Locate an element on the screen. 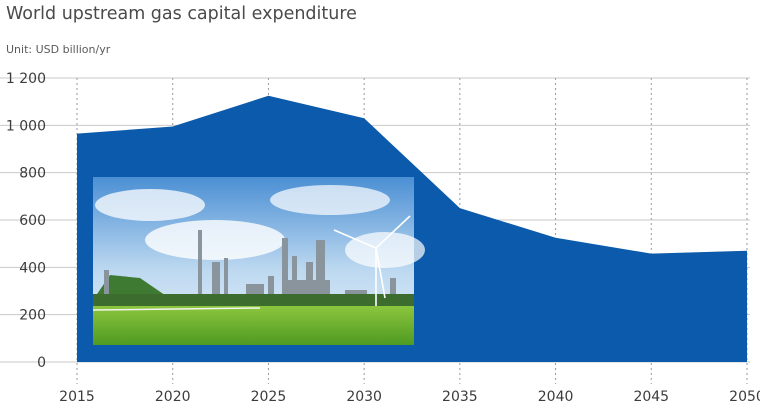 This screenshot has width=760, height=409. y-tick-label-2: 400 is located at coordinates (32, 268).